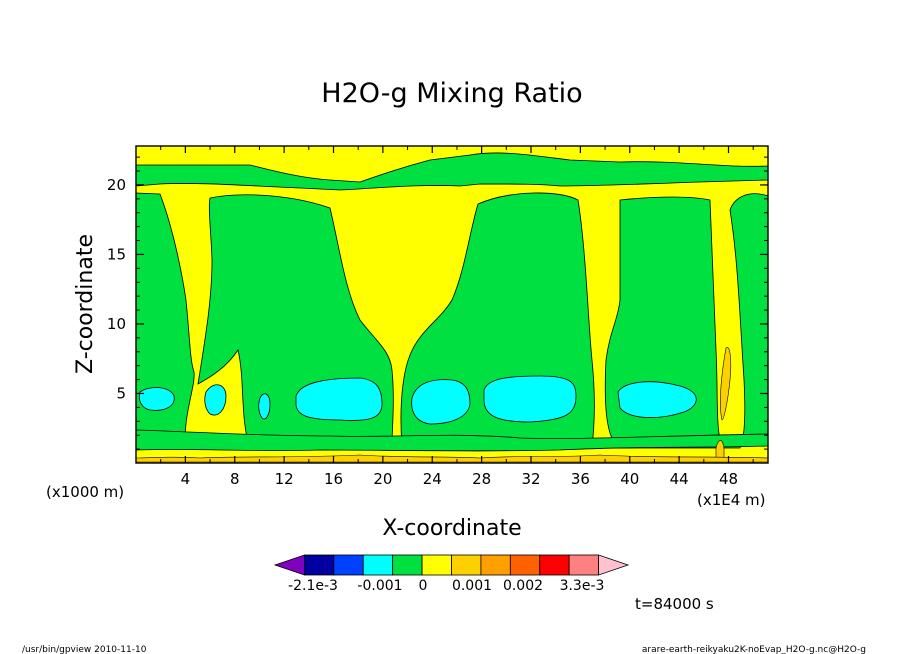  What do you see at coordinates (679, 479) in the screenshot?
I see `x-tick-label: 44` at bounding box center [679, 479].